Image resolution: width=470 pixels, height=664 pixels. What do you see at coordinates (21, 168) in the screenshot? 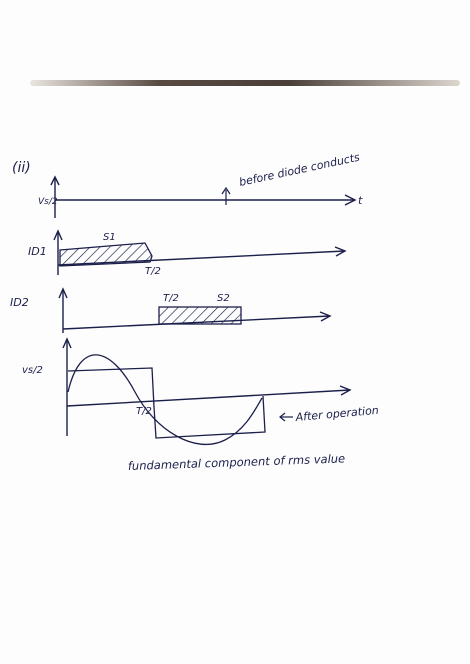
I see `section-label: (ii)` at bounding box center [21, 168].